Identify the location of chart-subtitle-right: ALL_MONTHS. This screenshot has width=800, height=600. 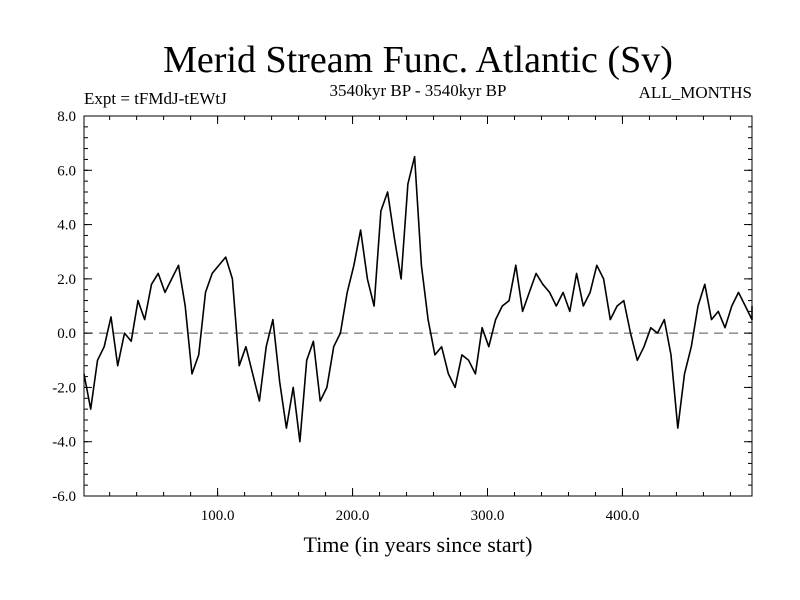
(695, 92).